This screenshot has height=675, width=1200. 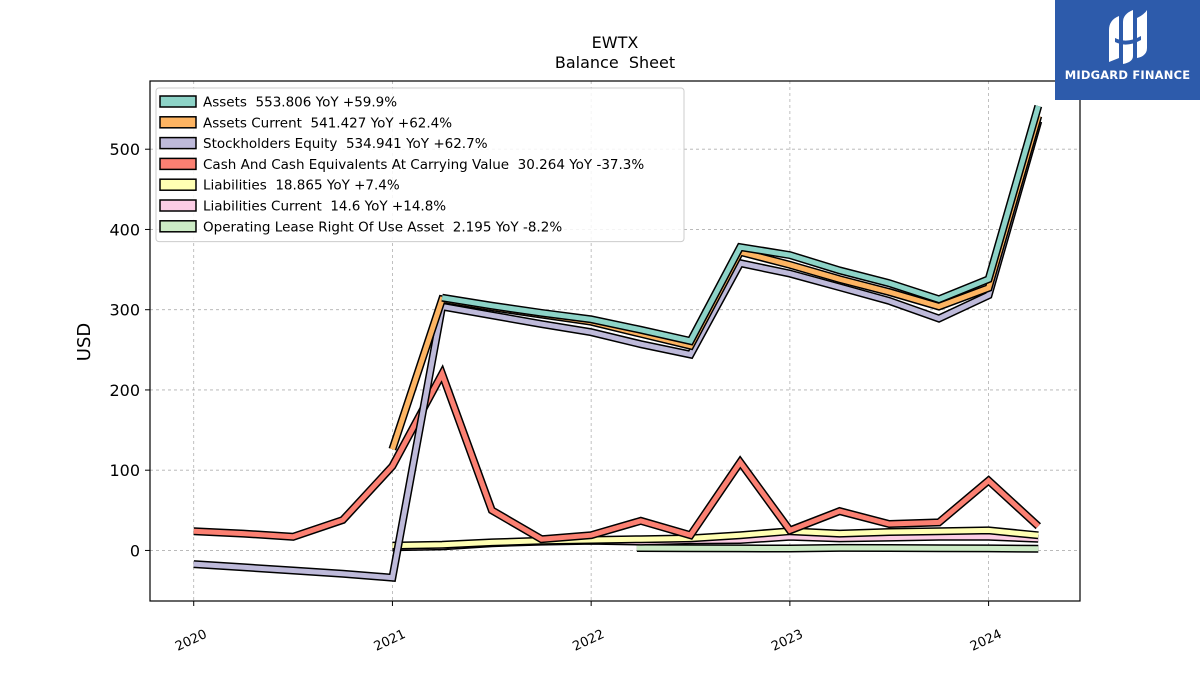 I want to click on x-tick-label: 2020, so click(x=191, y=641).